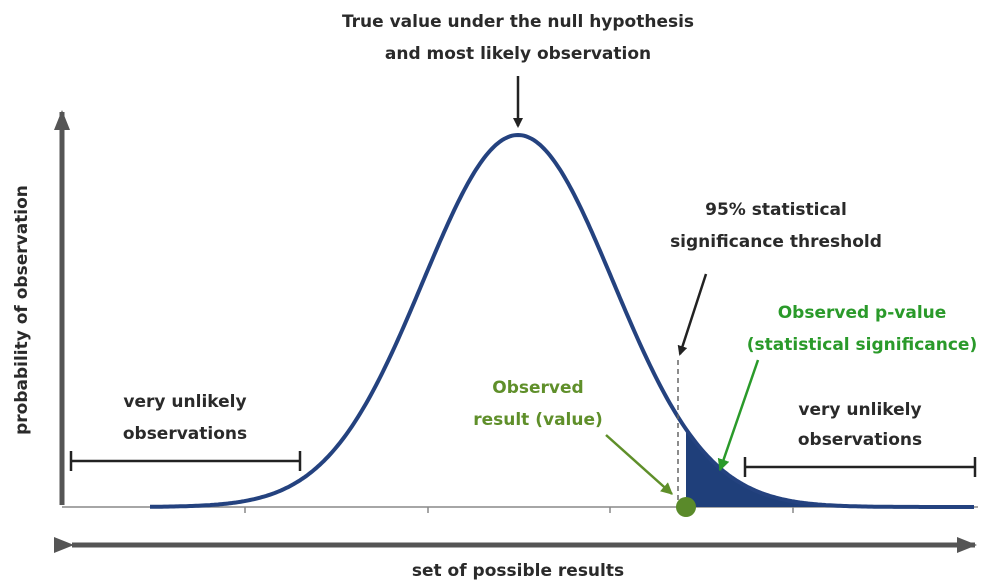  Describe the element at coordinates (537, 388) in the screenshot. I see `annotation: Observed` at that location.